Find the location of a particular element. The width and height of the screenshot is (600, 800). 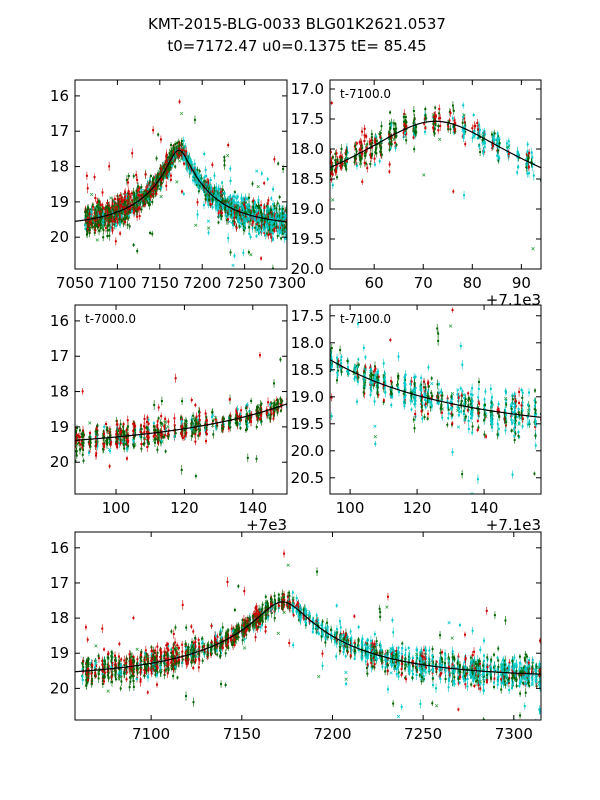

figure-title-line1: KMT-2015-BLG-0033 BLG01K2621.0537 is located at coordinates (297, 24).